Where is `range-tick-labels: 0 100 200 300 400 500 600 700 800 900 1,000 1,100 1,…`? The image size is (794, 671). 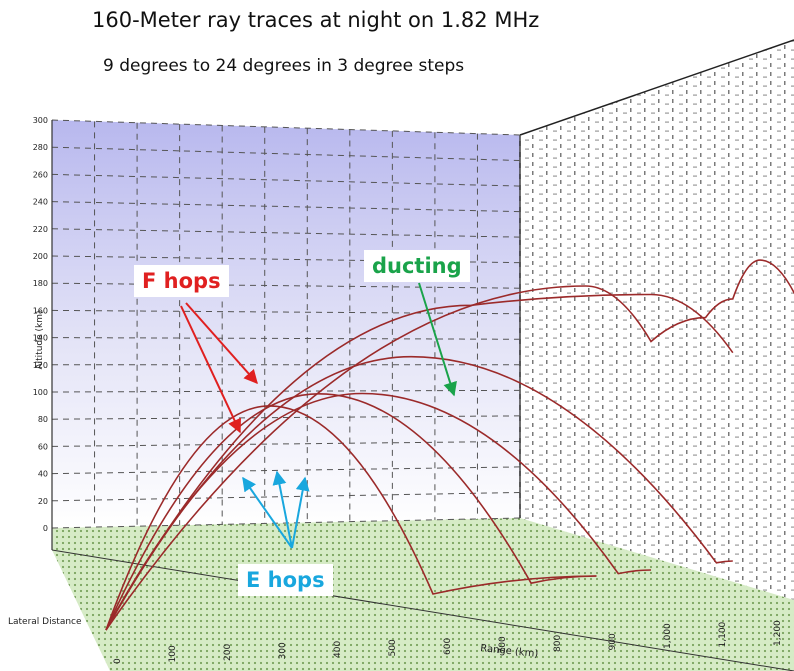 range-tick-labels: 0 100 200 300 400 500 600 700 800 900 1,000 1,100 1,… is located at coordinates (448, 642).